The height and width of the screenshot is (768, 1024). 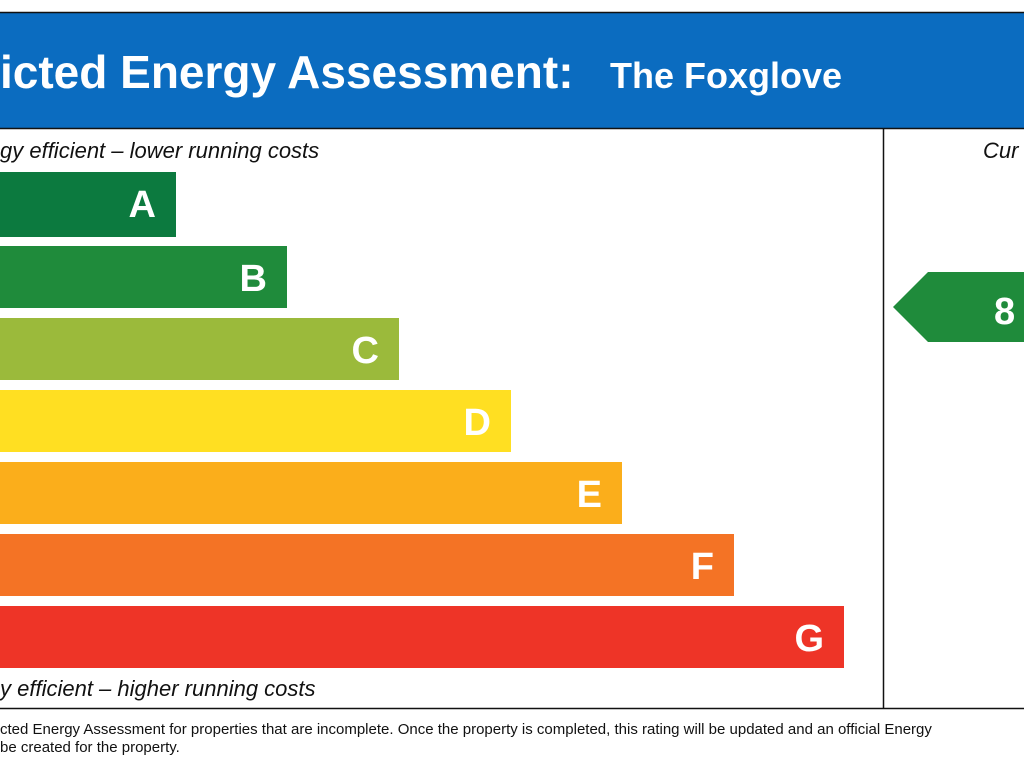 I want to click on band-letter: F, so click(x=702, y=567).